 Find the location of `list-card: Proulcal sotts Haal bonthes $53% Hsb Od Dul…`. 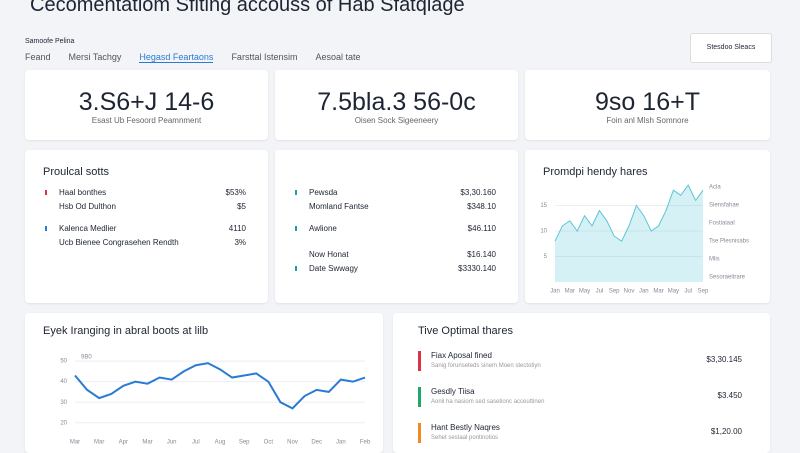

list-card: Proulcal sotts Haal bonthes $53% Hsb Od Dul… is located at coordinates (146, 226).